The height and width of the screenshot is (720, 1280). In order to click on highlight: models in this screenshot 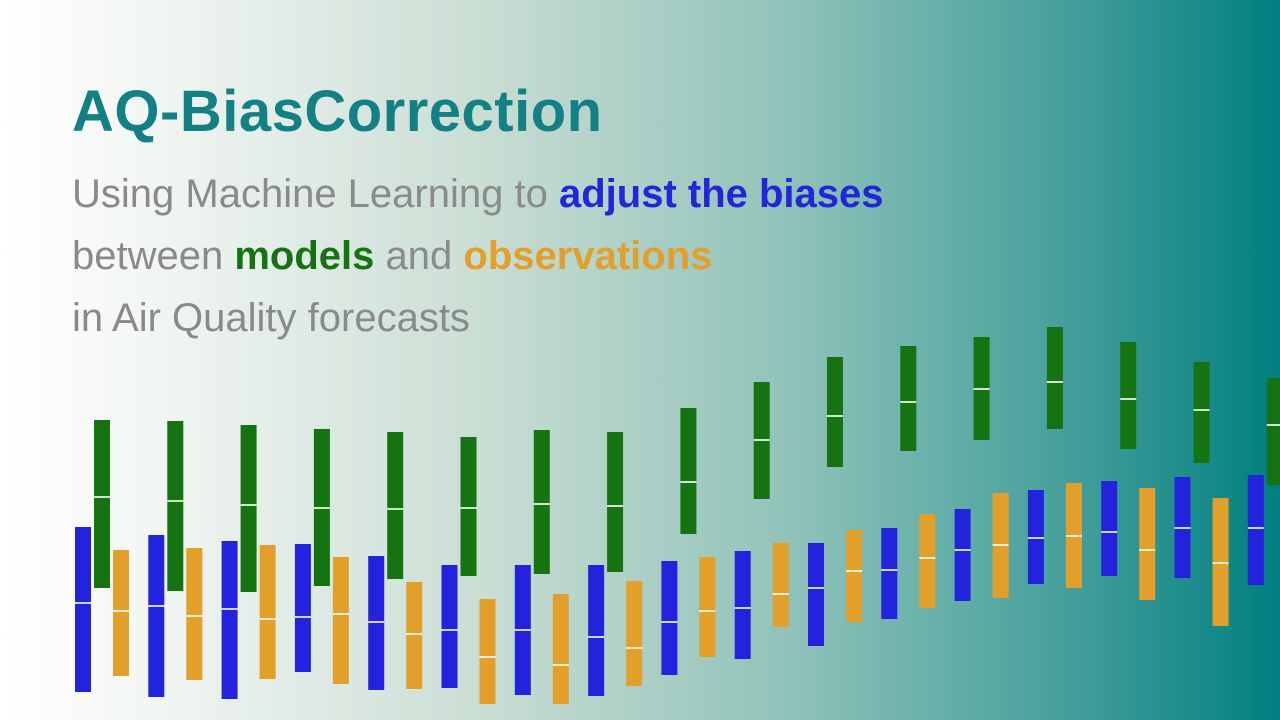, I will do `click(304, 256)`.